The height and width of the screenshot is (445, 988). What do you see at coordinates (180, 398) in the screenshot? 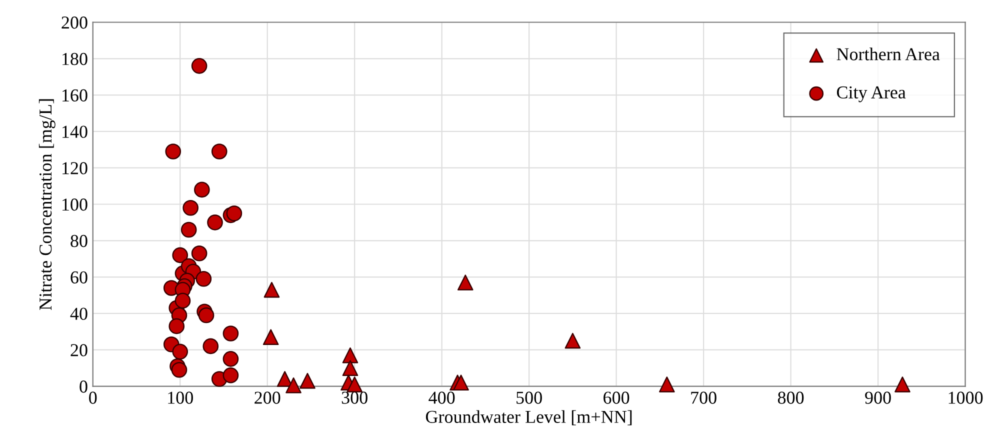
I see `x-tick-label: 100` at bounding box center [180, 398].